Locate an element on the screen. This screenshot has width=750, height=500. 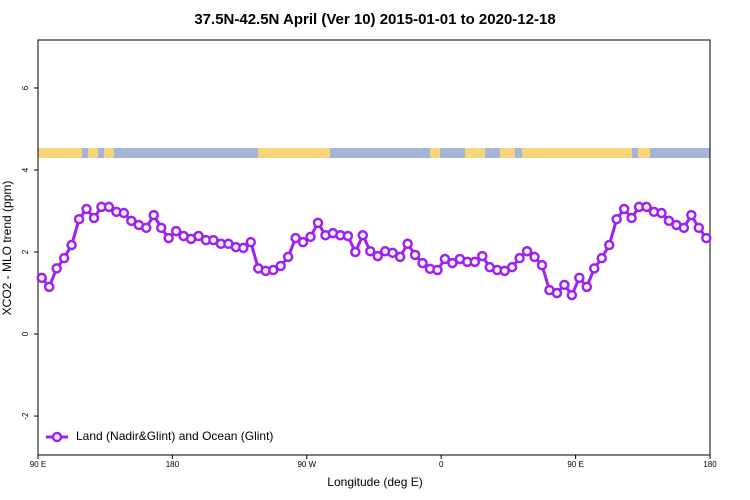
x-tick-label: 90 W is located at coordinates (306, 464).